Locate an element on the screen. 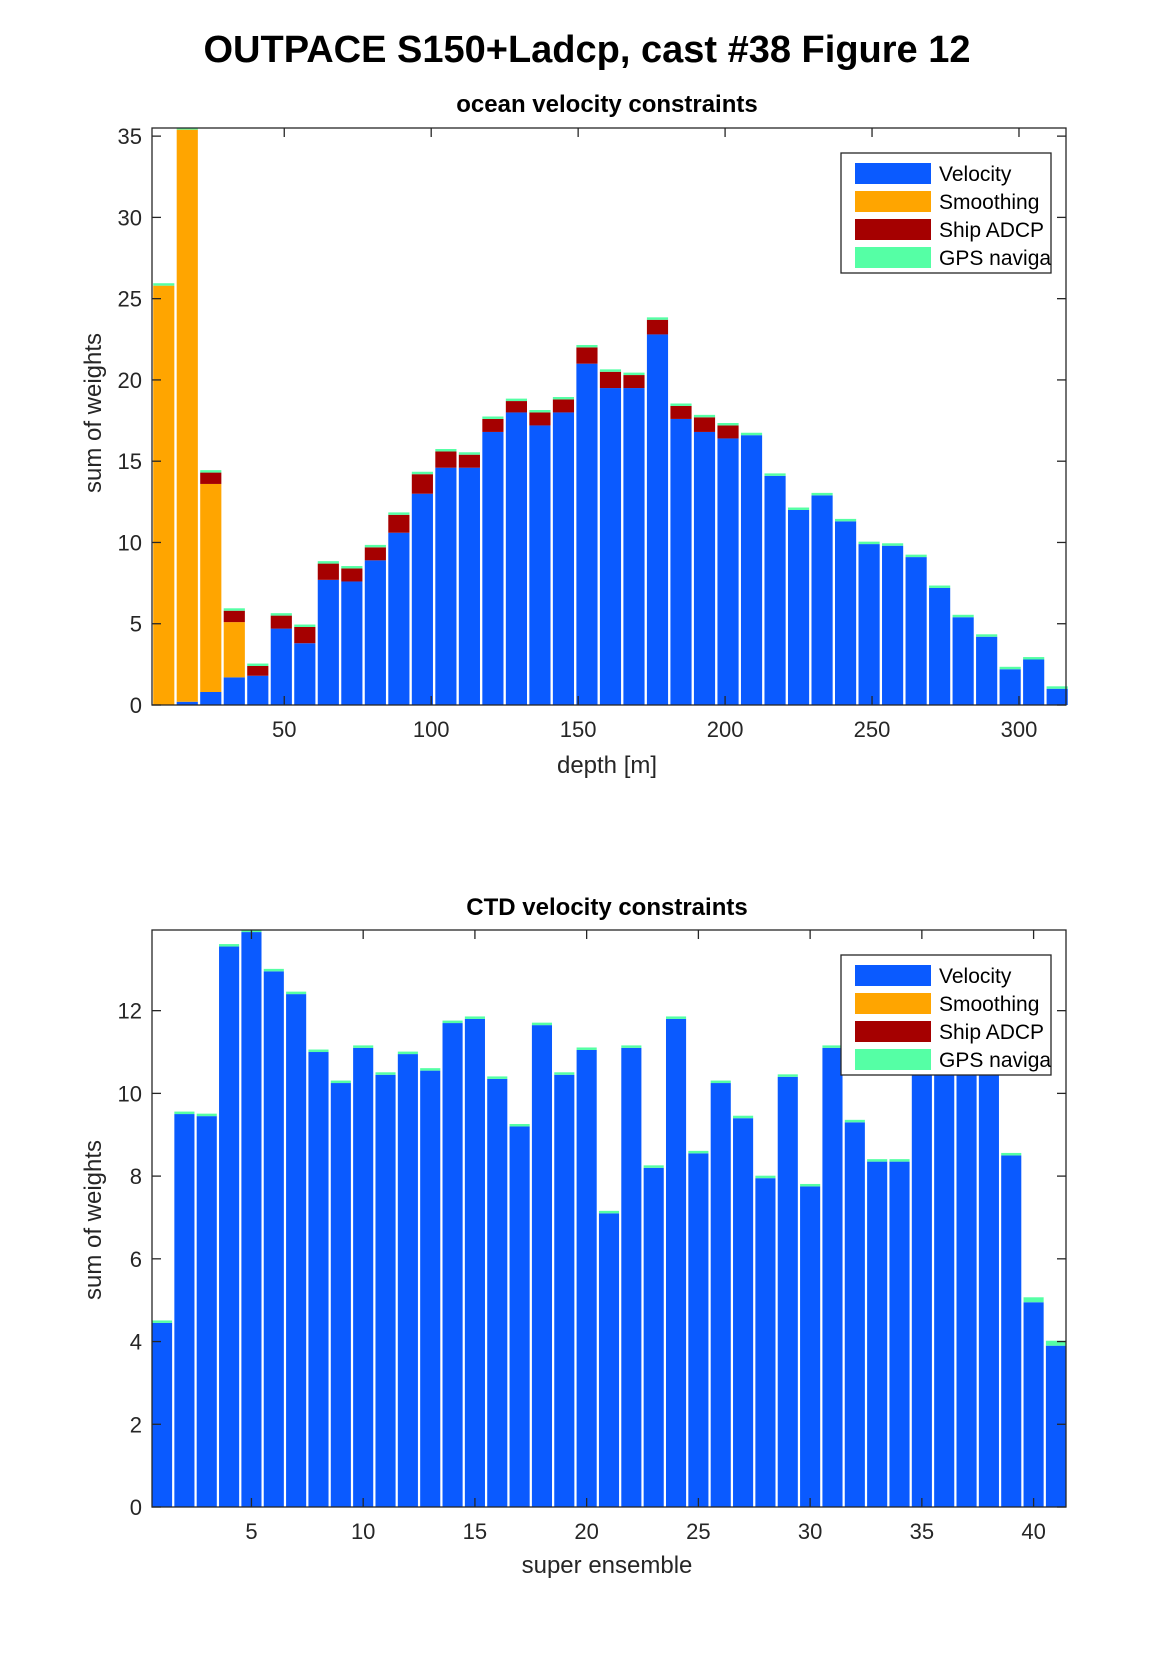 The image size is (1165, 1679). x-tick-label: 15 is located at coordinates (475, 1531).